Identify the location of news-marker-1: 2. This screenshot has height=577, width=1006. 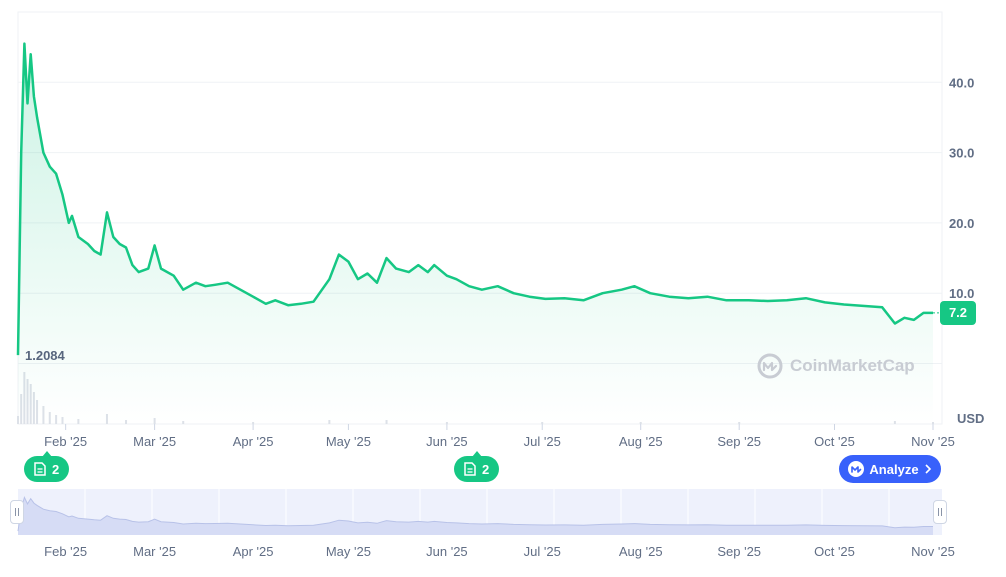
(47, 466).